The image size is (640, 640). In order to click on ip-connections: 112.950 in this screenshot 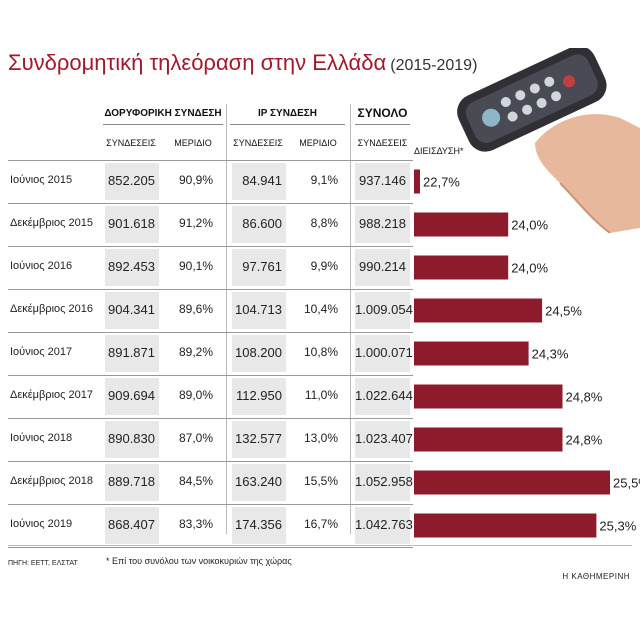, I will do `click(258, 395)`.